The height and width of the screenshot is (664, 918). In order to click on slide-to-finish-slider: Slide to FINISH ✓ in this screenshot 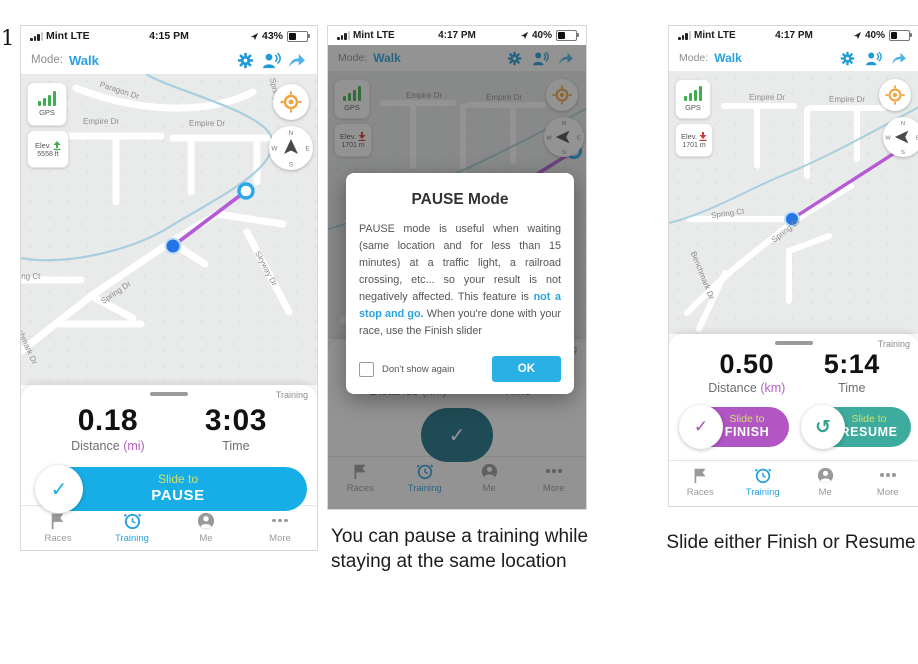, I will do `click(734, 427)`.